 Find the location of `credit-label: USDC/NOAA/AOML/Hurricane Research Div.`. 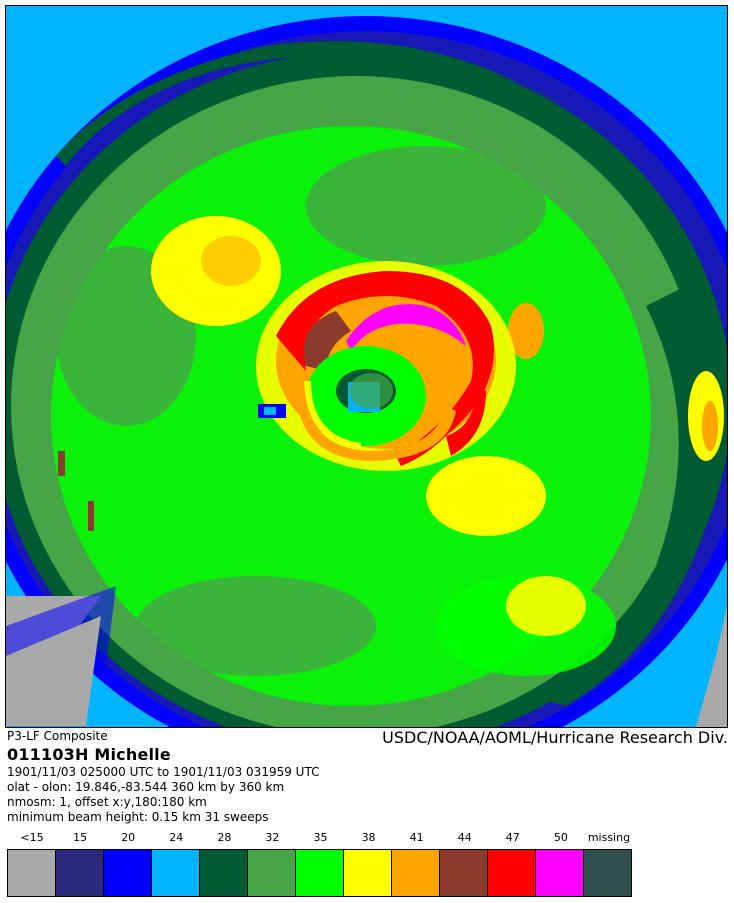

credit-label: USDC/NOAA/AOML/Hurricane Research Div. is located at coordinates (555, 737).